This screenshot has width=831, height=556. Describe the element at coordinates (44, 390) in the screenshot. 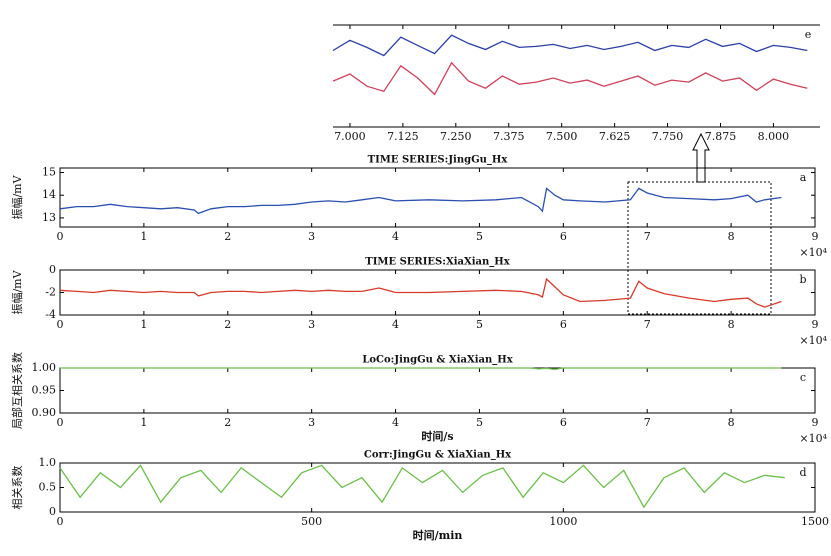

I see `y-tick-label: 0.95` at that location.